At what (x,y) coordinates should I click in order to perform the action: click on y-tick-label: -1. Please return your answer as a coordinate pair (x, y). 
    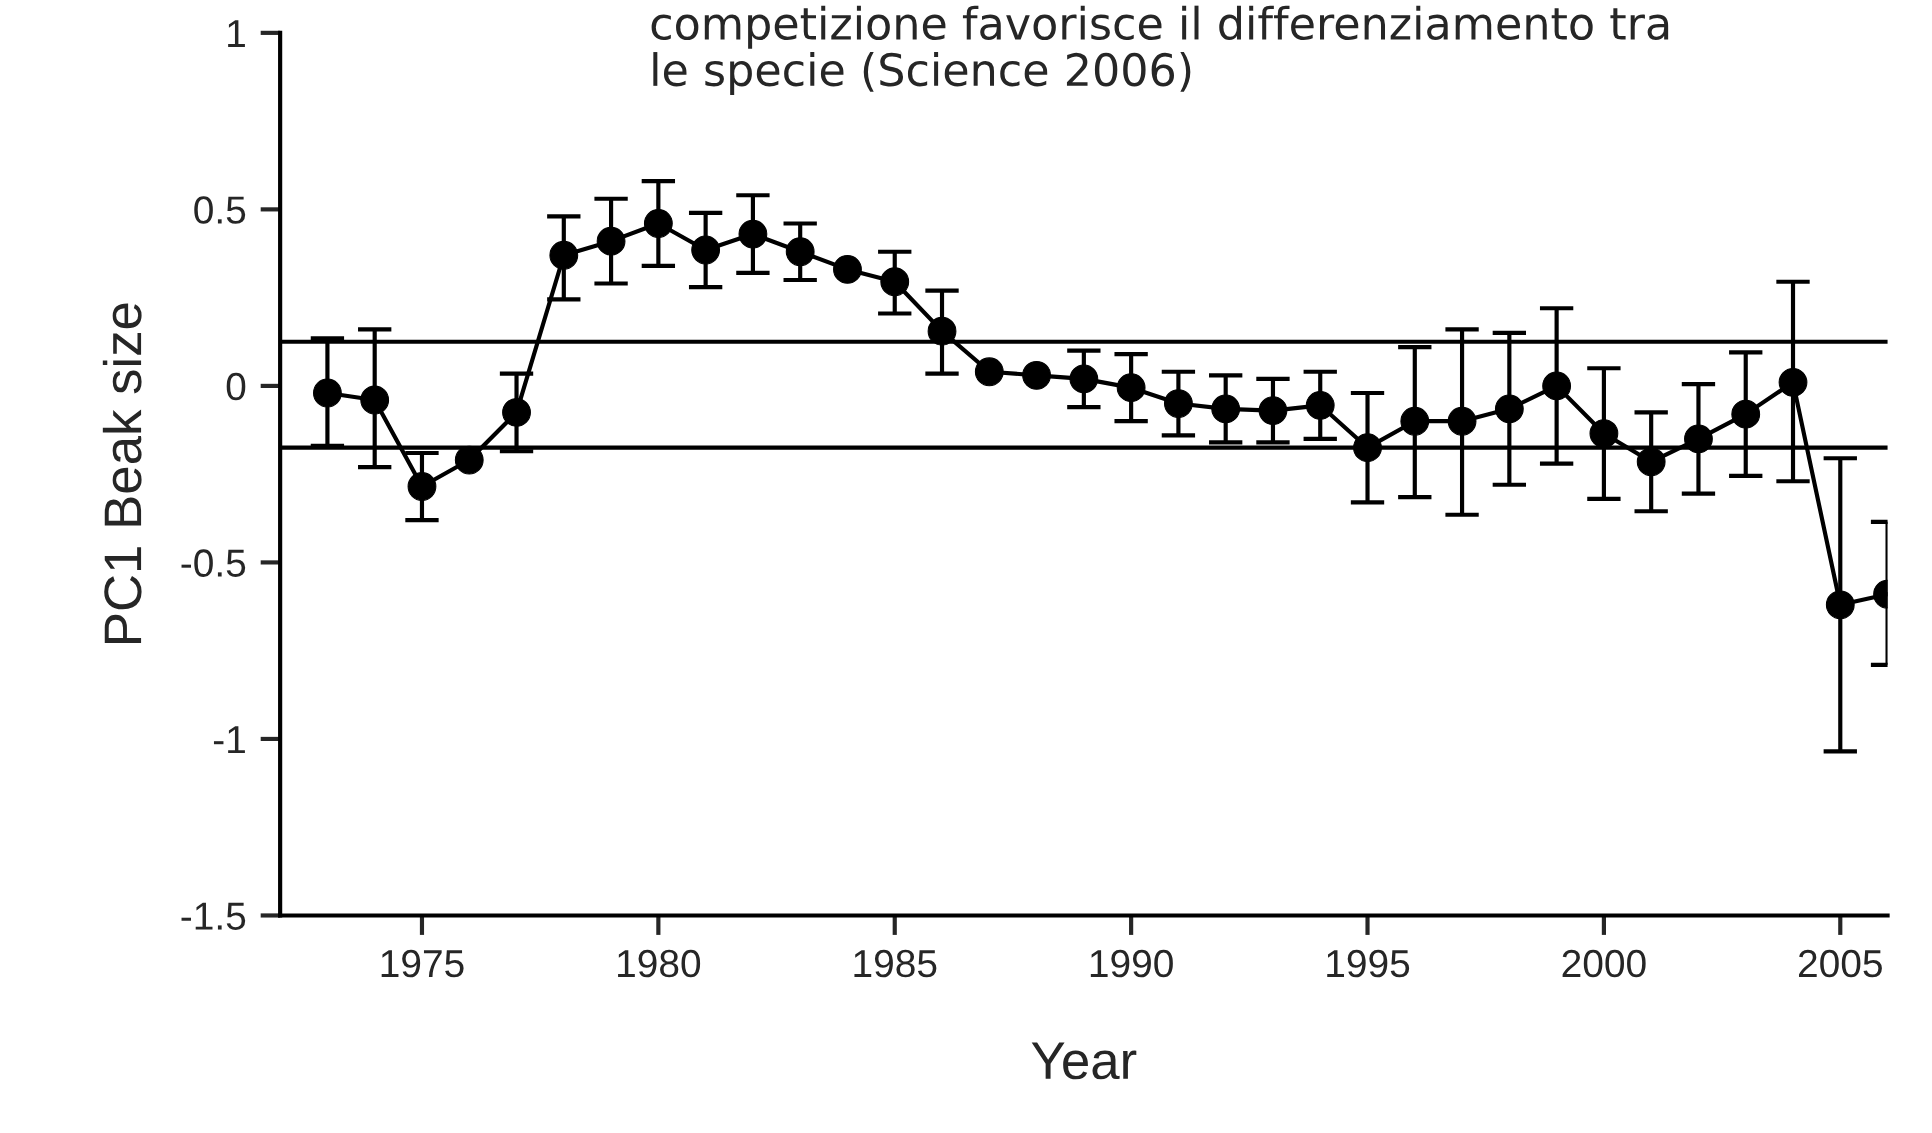
    Looking at the image, I should click on (229, 740).